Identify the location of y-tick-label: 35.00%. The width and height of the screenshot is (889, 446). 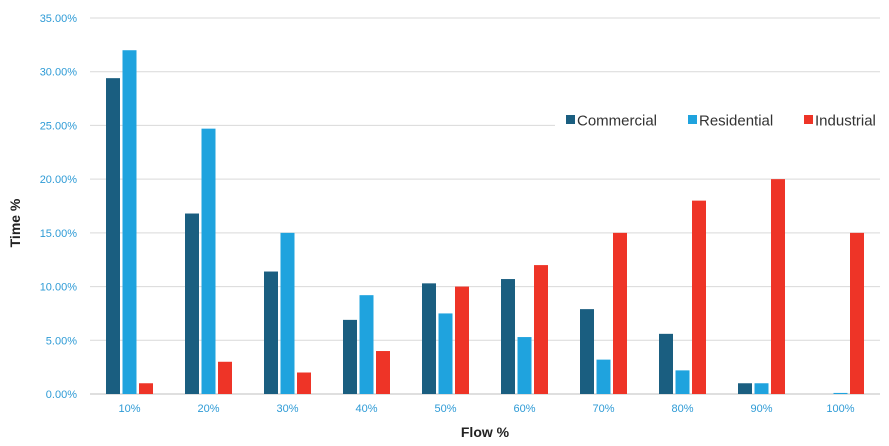
(59, 19).